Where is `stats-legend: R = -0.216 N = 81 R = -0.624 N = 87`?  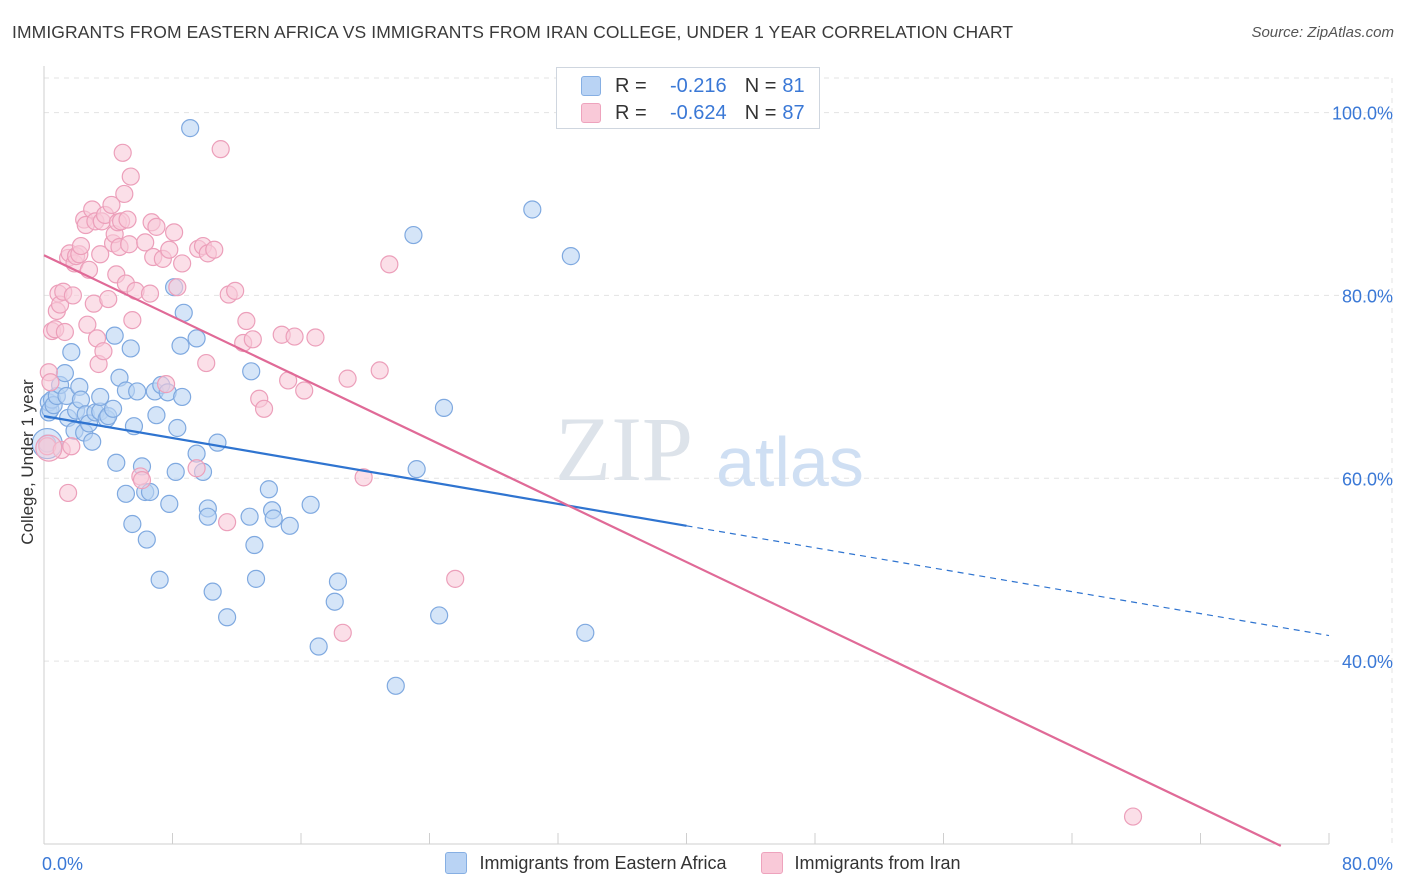
stats-legend: R = -0.216 N = 81 R = -0.624 N = 87 is located at coordinates (688, 98).